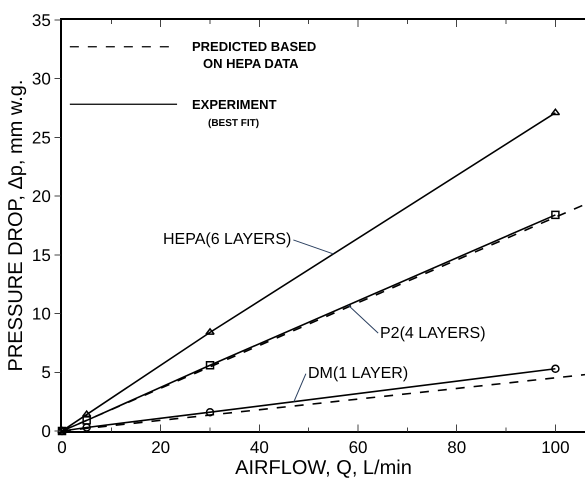 The image size is (587, 493). Describe the element at coordinates (555, 448) in the screenshot. I see `x-tick-label: 100` at that location.